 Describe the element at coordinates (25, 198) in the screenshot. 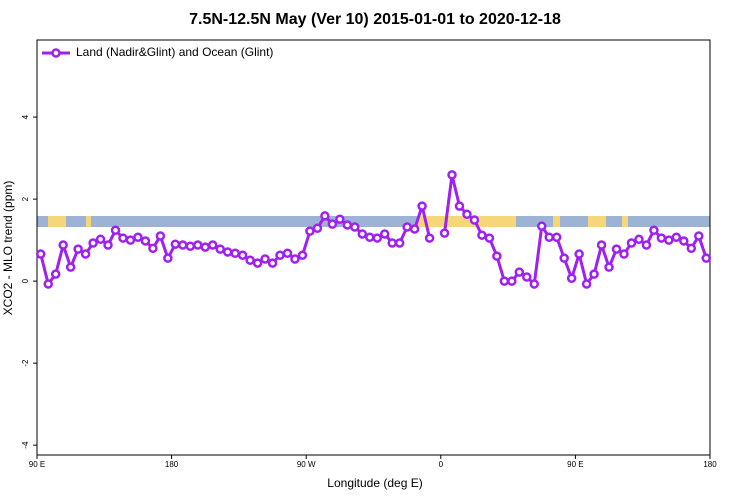

I see `y-tick-label: 2` at that location.